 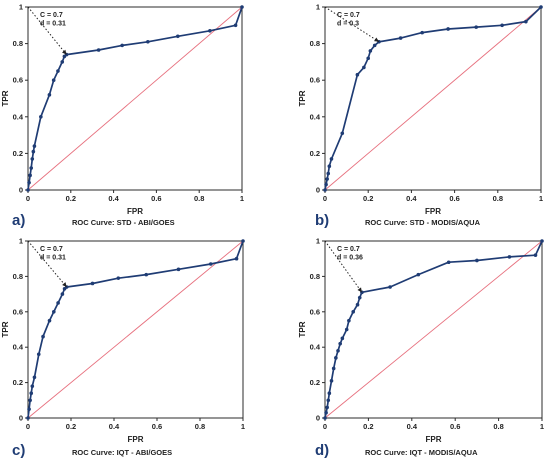 What do you see at coordinates (542, 426) in the screenshot?
I see `x-tick-label-d: 1` at bounding box center [542, 426].